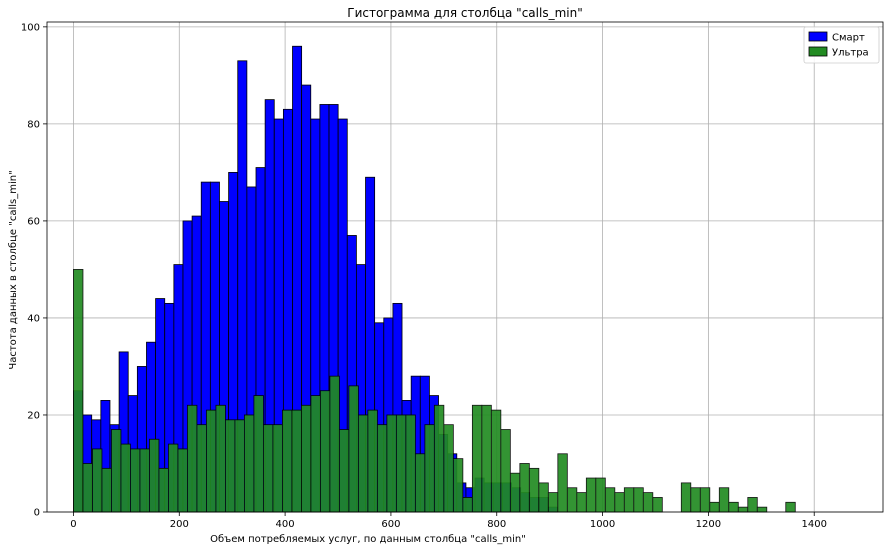 This screenshot has width=892, height=551. What do you see at coordinates (841, 45) in the screenshot?
I see `legend: Смарт Ультра` at bounding box center [841, 45].